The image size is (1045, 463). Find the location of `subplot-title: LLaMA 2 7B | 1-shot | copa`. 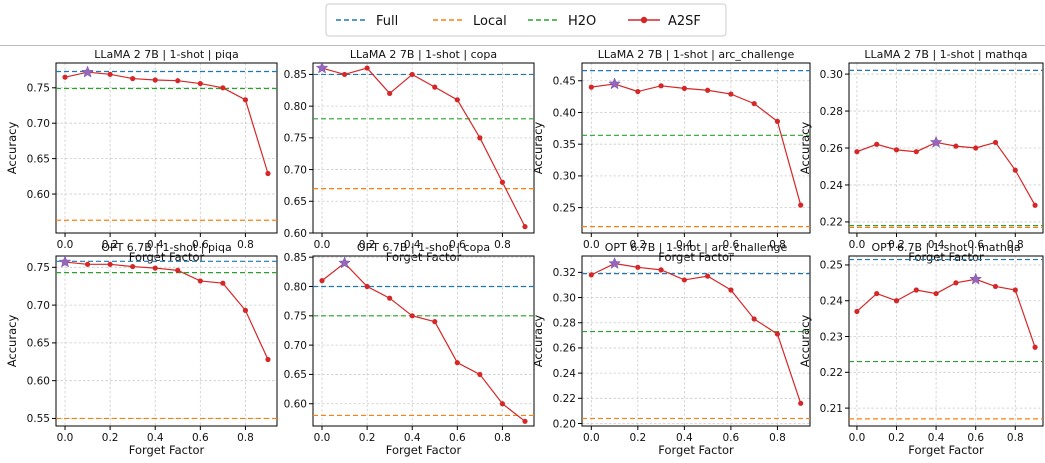

subplot-title: LLaMA 2 7B | 1-shot | copa is located at coordinates (423, 54).